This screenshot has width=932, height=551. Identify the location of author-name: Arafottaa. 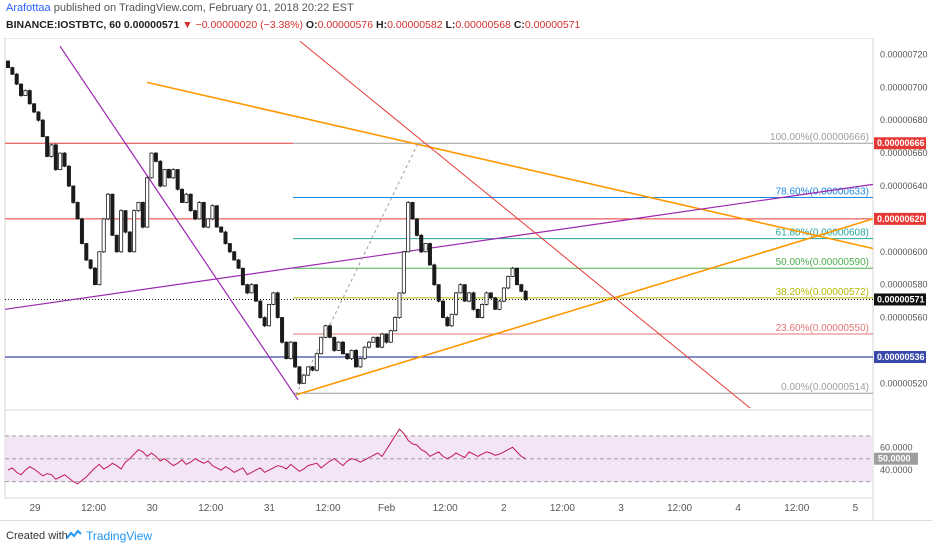
(28, 8).